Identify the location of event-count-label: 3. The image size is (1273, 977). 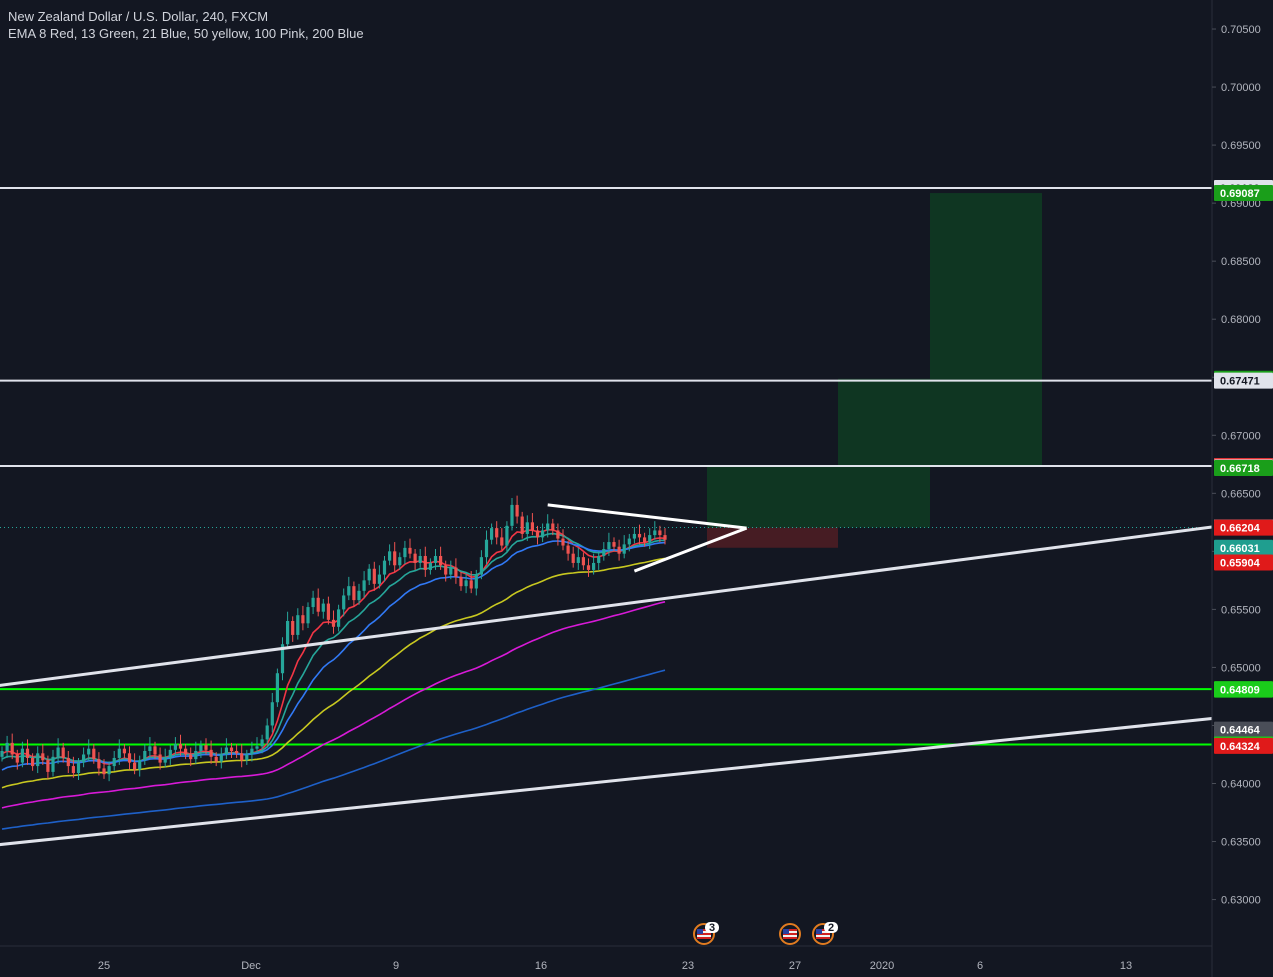
(712, 928).